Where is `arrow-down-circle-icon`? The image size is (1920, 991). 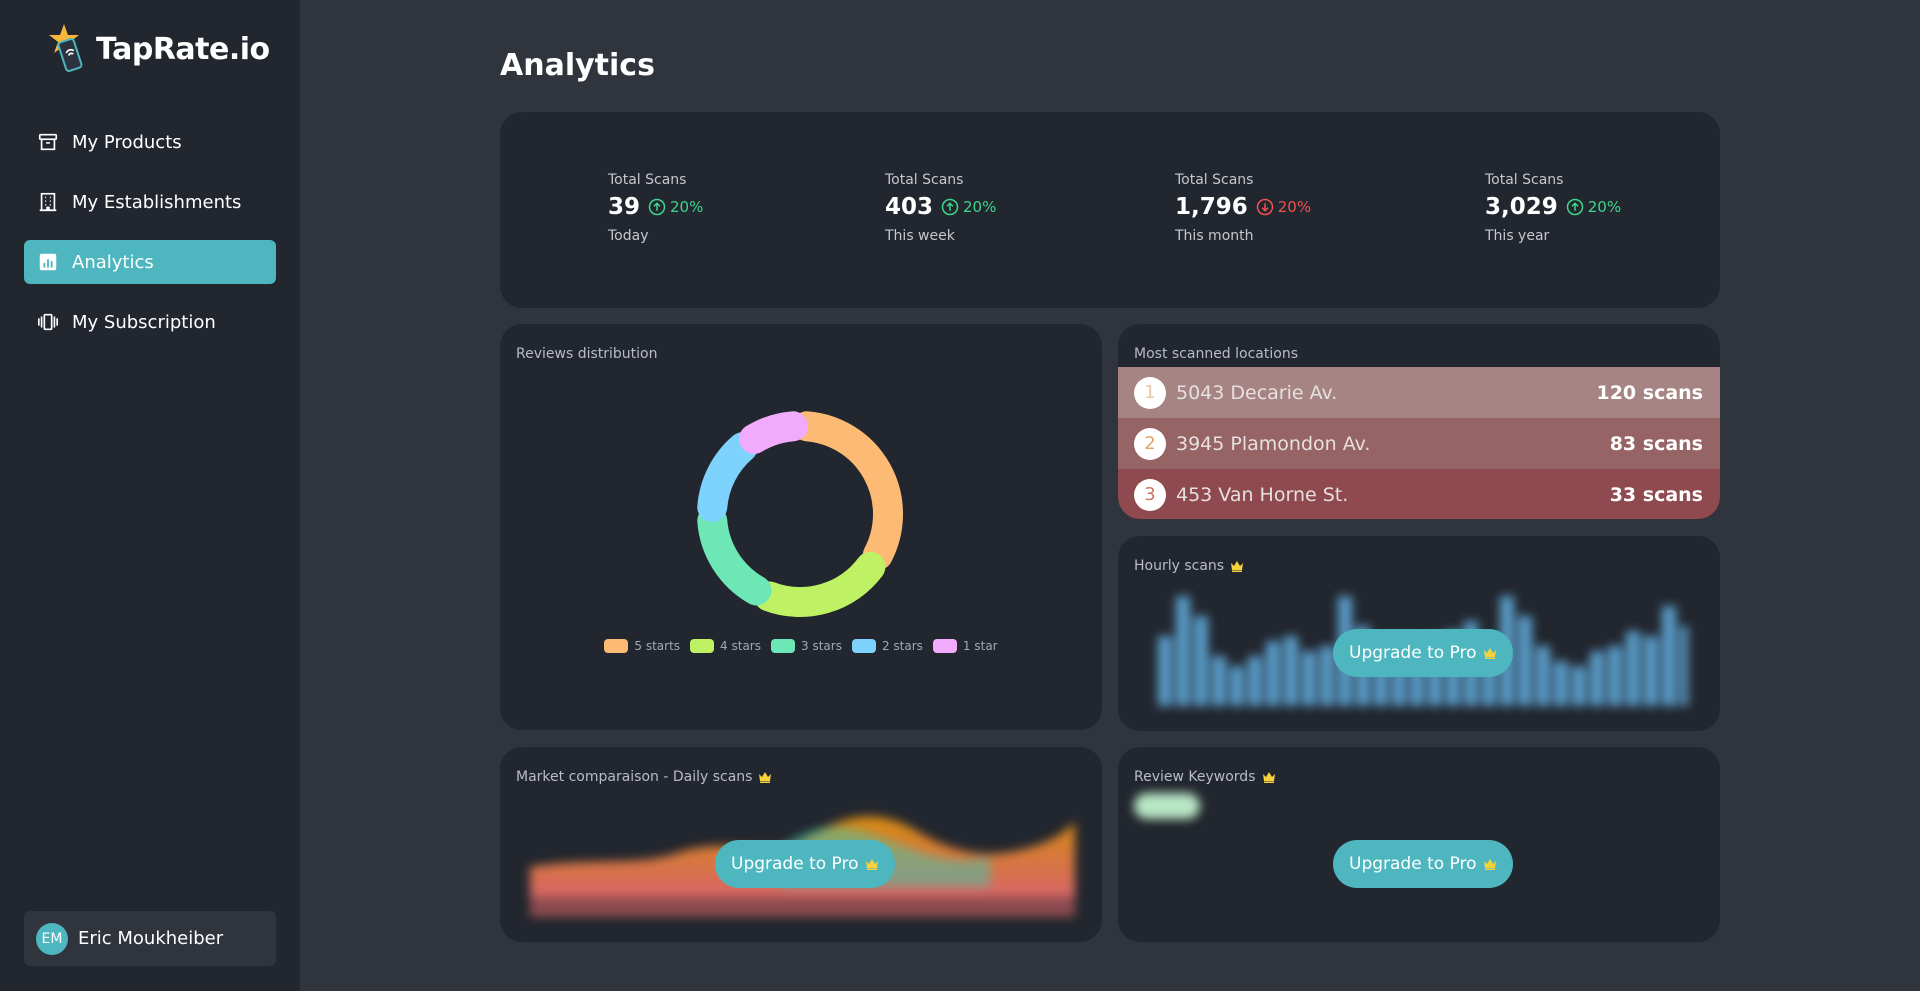
arrow-down-circle-icon is located at coordinates (1265, 207).